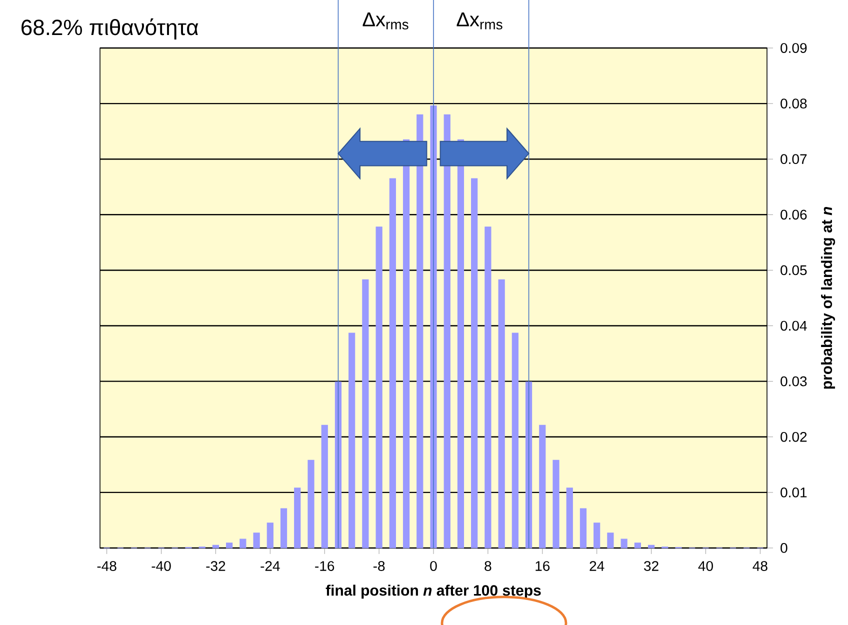 This screenshot has width=848, height=625. I want to click on y-tick-label: 0.08, so click(793, 103).